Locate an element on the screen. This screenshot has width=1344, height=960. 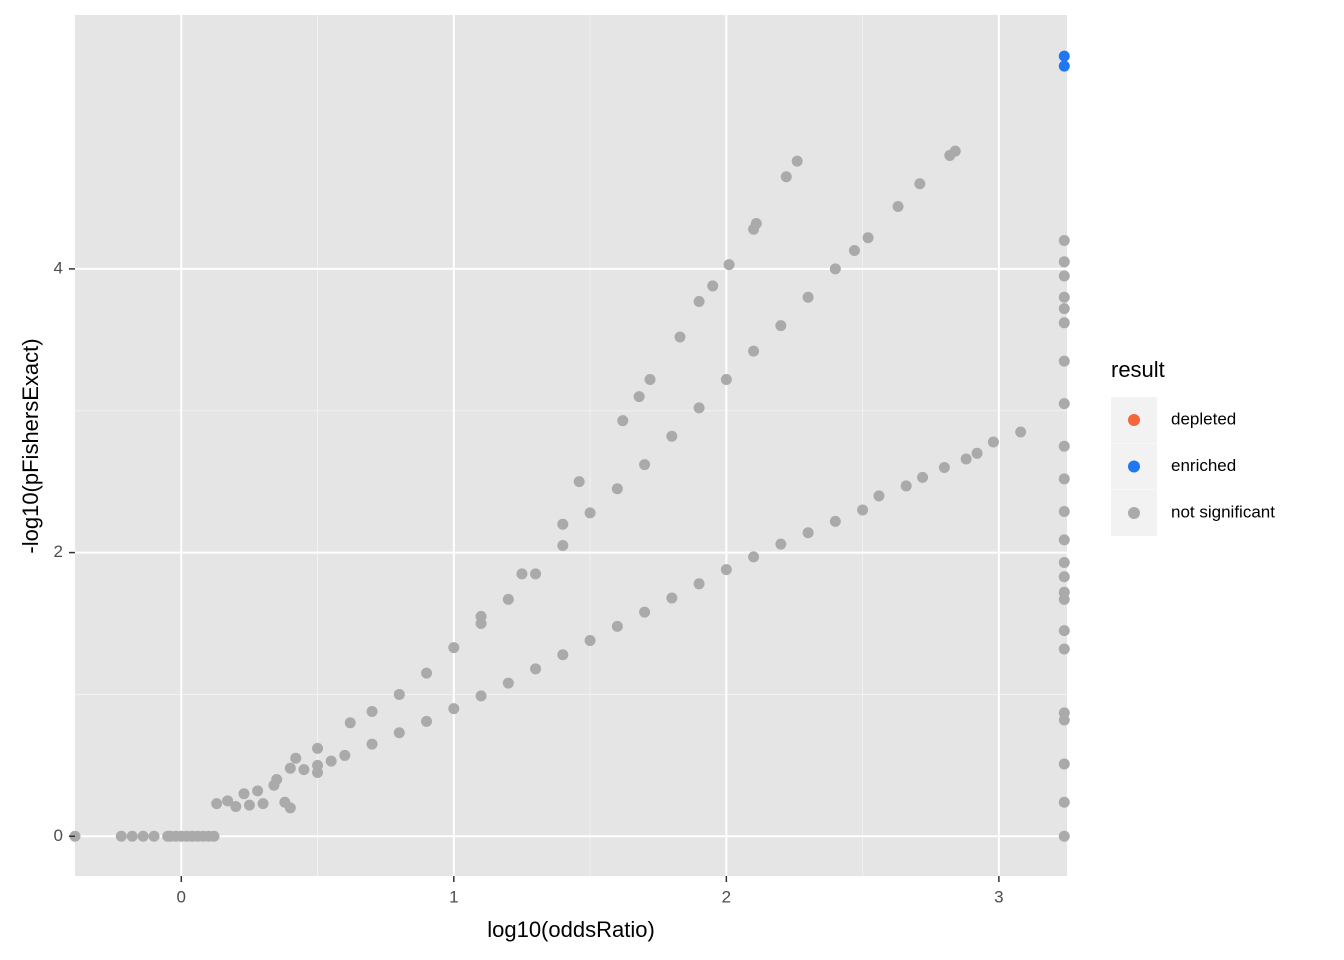
y-tick-label: 2 is located at coordinates (58, 551).